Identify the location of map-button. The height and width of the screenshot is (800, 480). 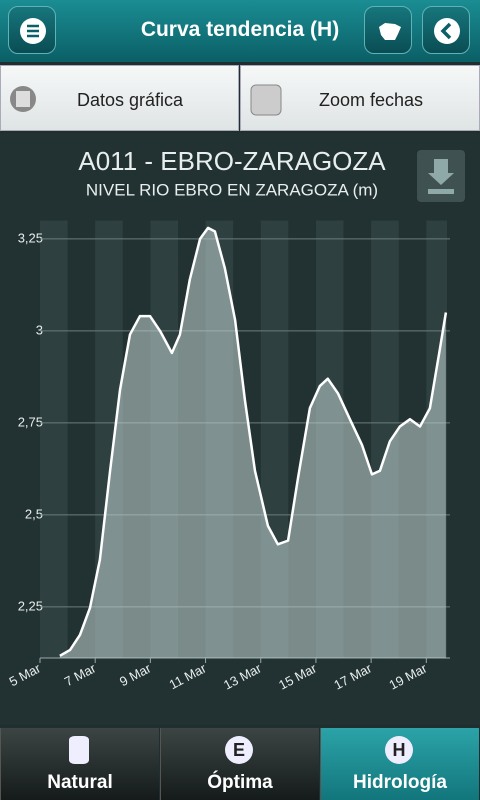
(388, 30).